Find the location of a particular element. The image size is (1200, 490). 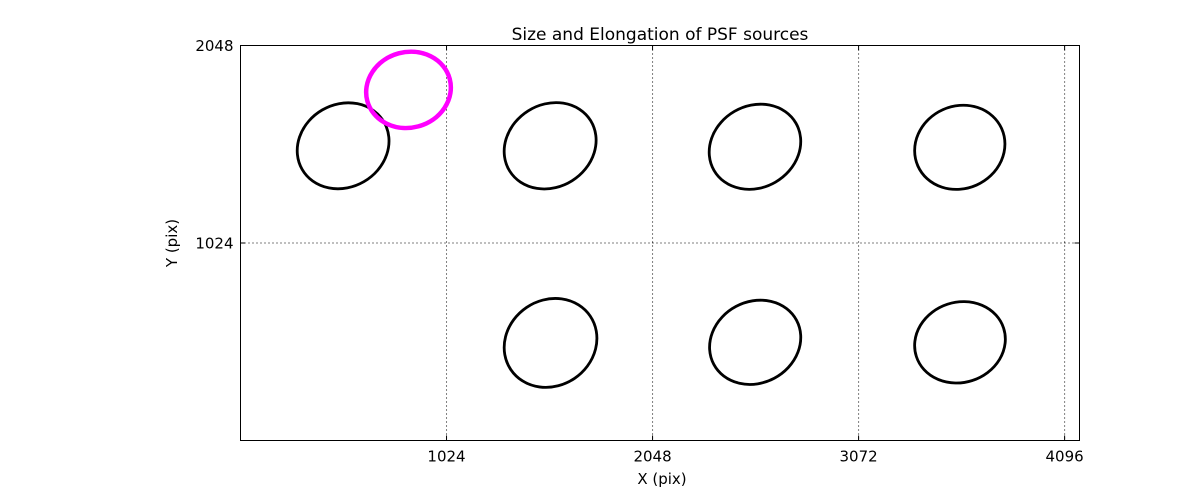

x-tick-label-3072: 3072 is located at coordinates (858, 457).